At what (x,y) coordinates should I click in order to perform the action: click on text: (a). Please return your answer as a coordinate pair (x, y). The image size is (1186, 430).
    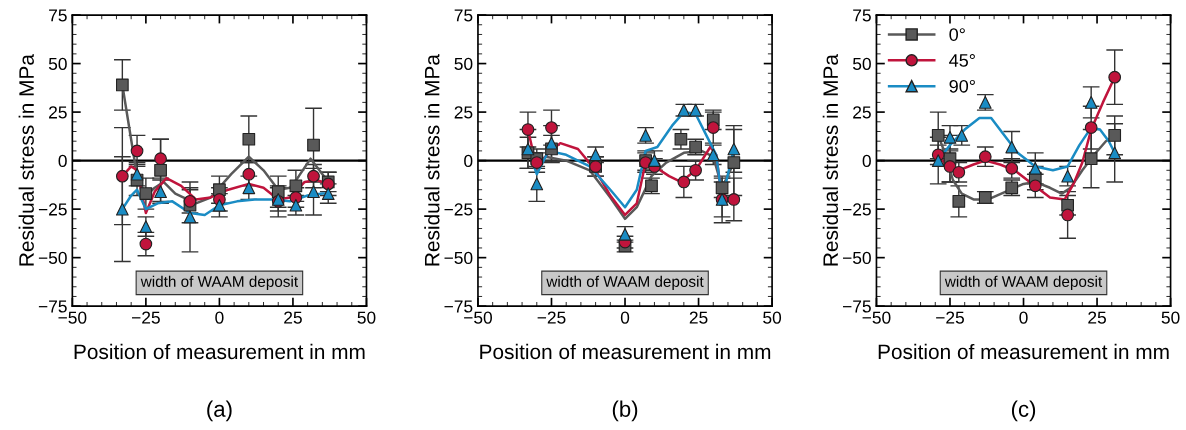
    Looking at the image, I should click on (219, 411).